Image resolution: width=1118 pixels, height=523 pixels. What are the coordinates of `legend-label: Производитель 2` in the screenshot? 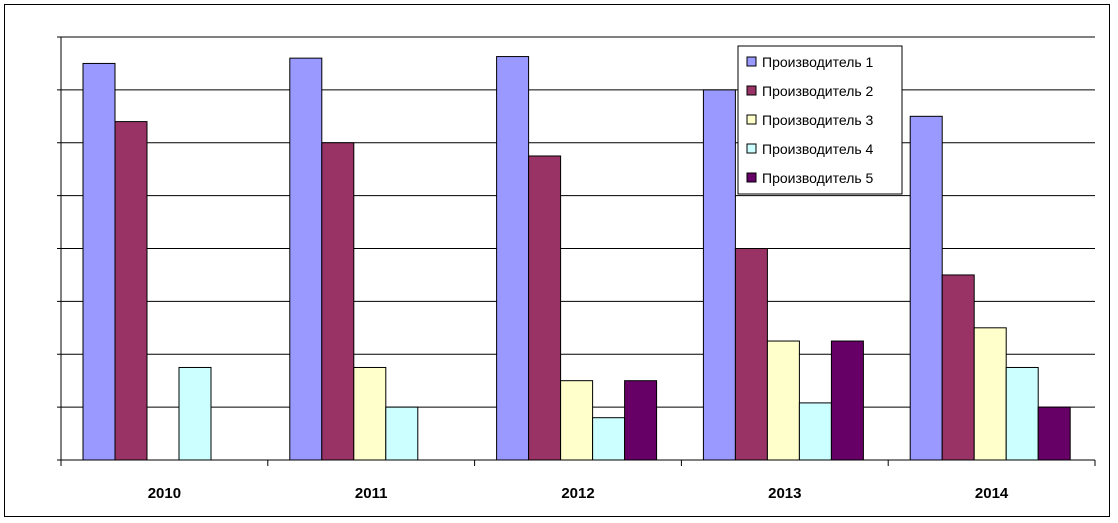 It's located at (818, 91).